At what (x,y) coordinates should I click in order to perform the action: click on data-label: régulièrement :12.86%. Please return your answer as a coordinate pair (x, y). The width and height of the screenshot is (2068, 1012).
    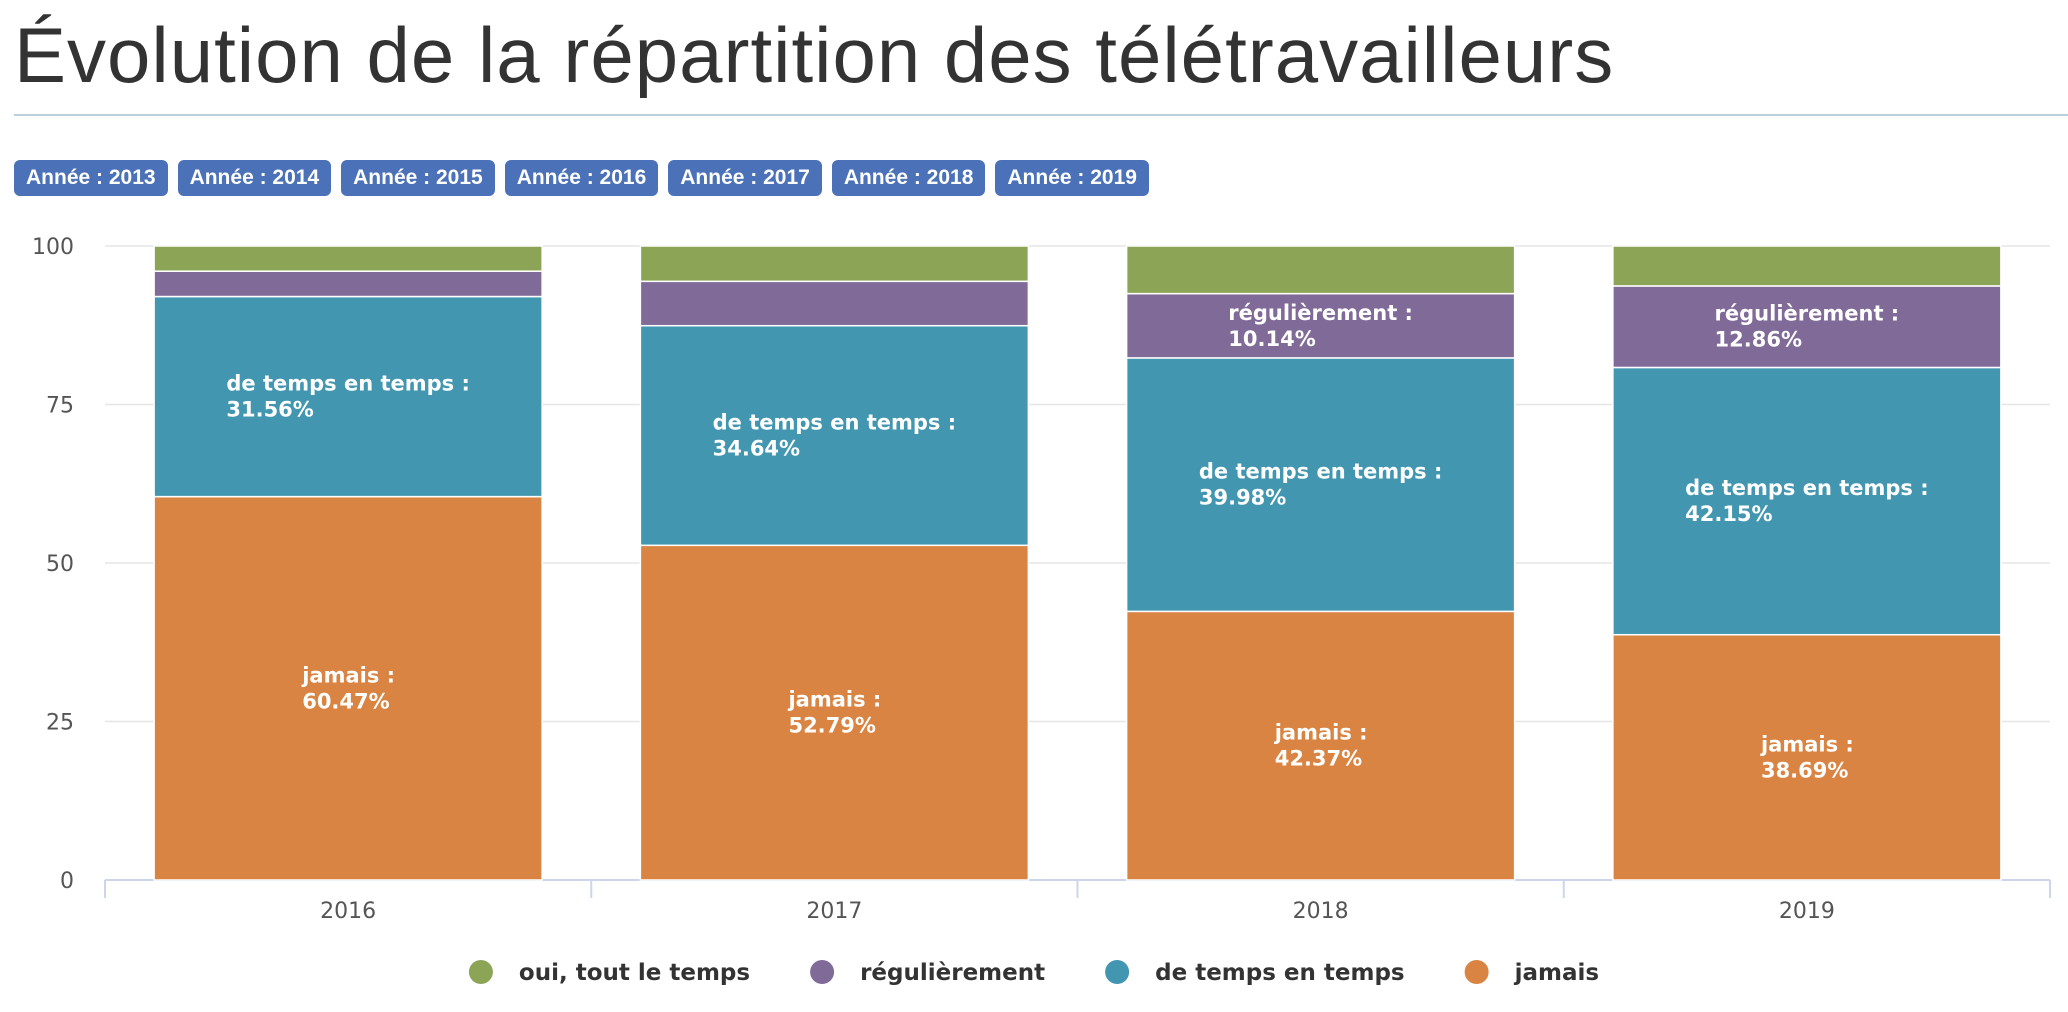
    Looking at the image, I should click on (1807, 327).